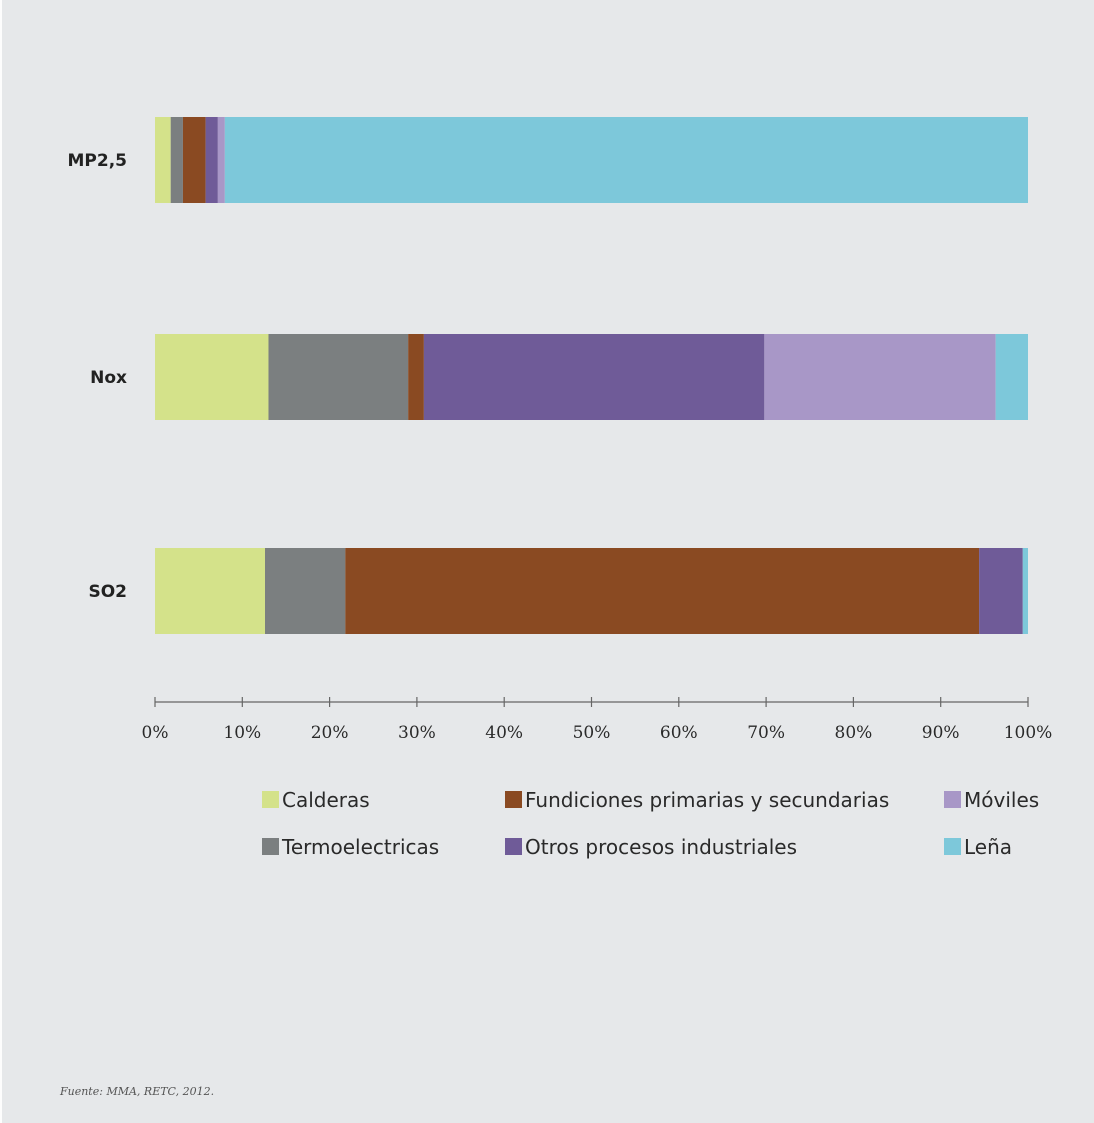  What do you see at coordinates (941, 733) in the screenshot?
I see `x-tick-label-9: 90%` at bounding box center [941, 733].